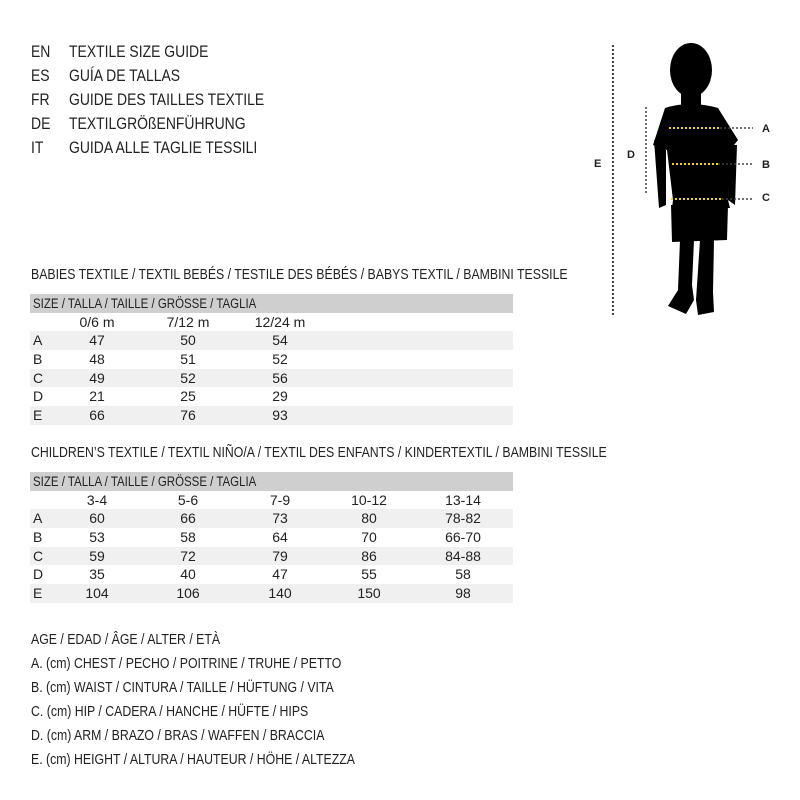 The image size is (800, 800). What do you see at coordinates (41, 51) in the screenshot?
I see `language-code: EN` at bounding box center [41, 51].